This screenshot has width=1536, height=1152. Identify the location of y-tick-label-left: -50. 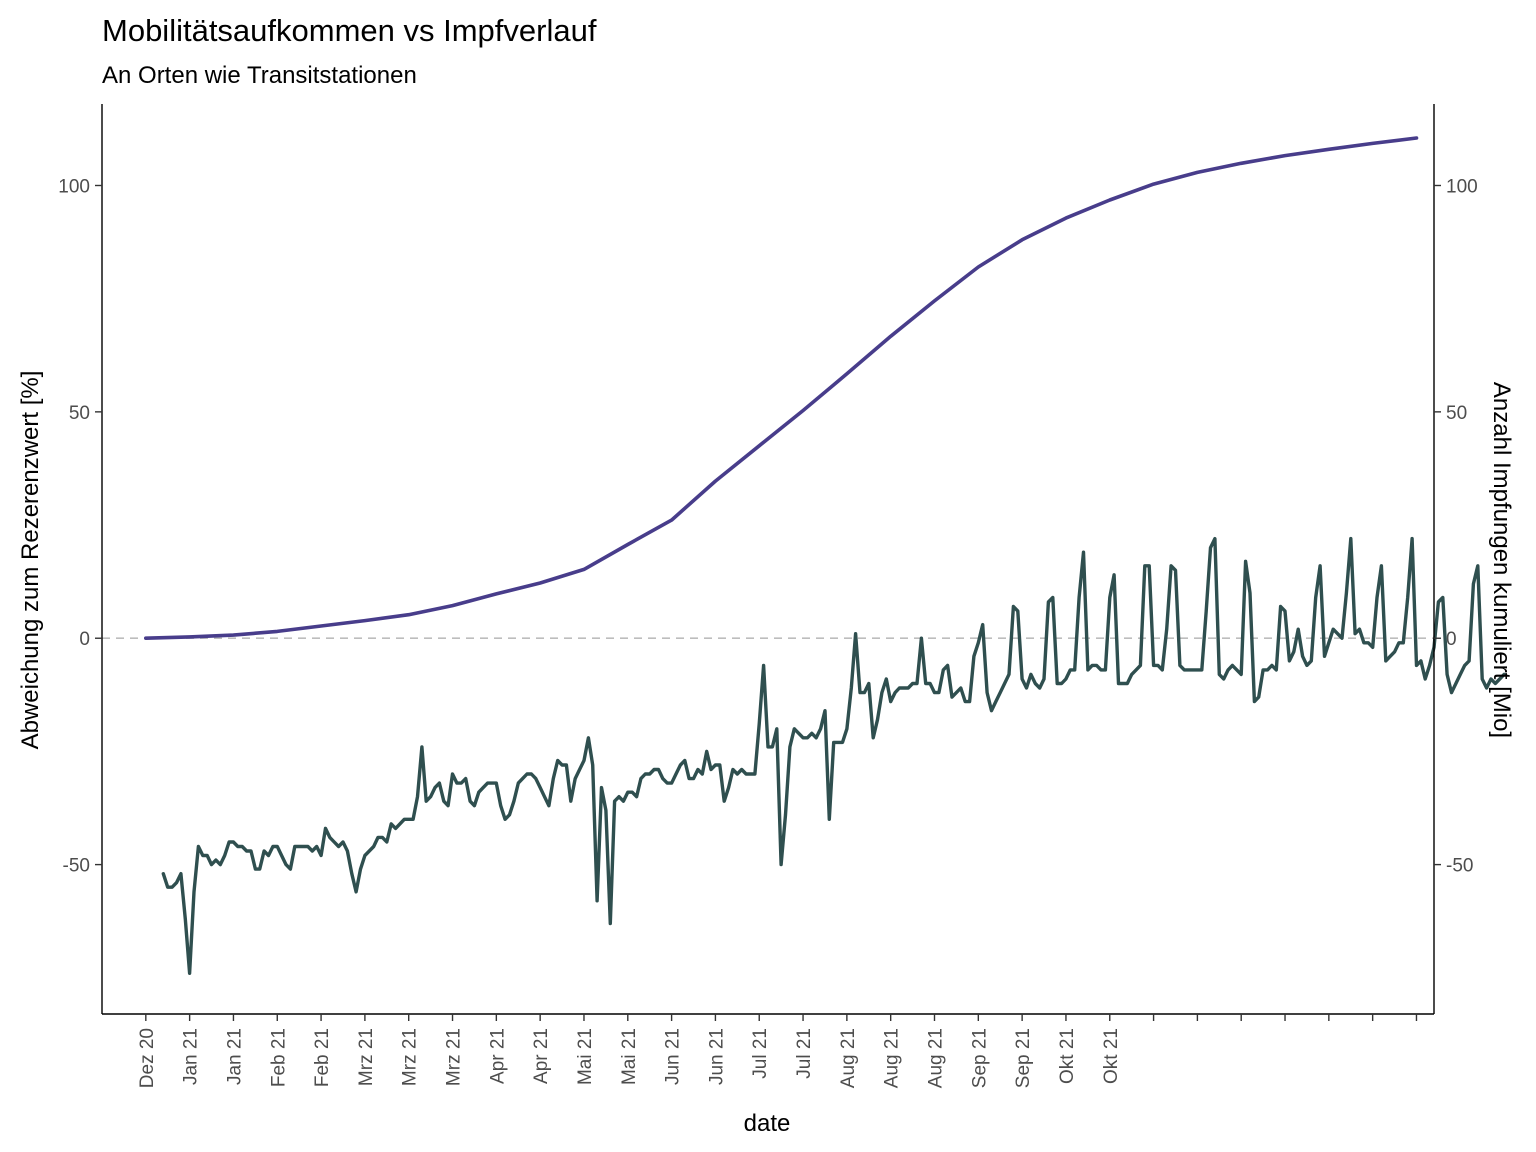
(76, 866).